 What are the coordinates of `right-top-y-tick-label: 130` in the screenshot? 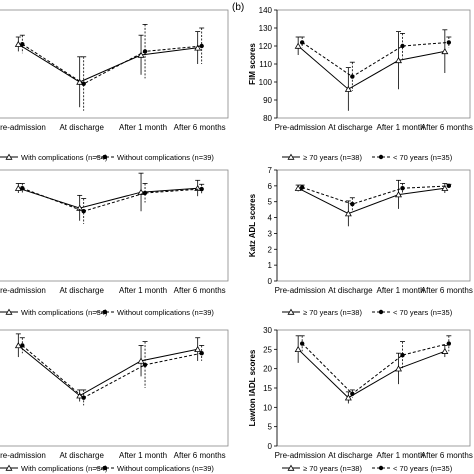 It's located at (266, 28).